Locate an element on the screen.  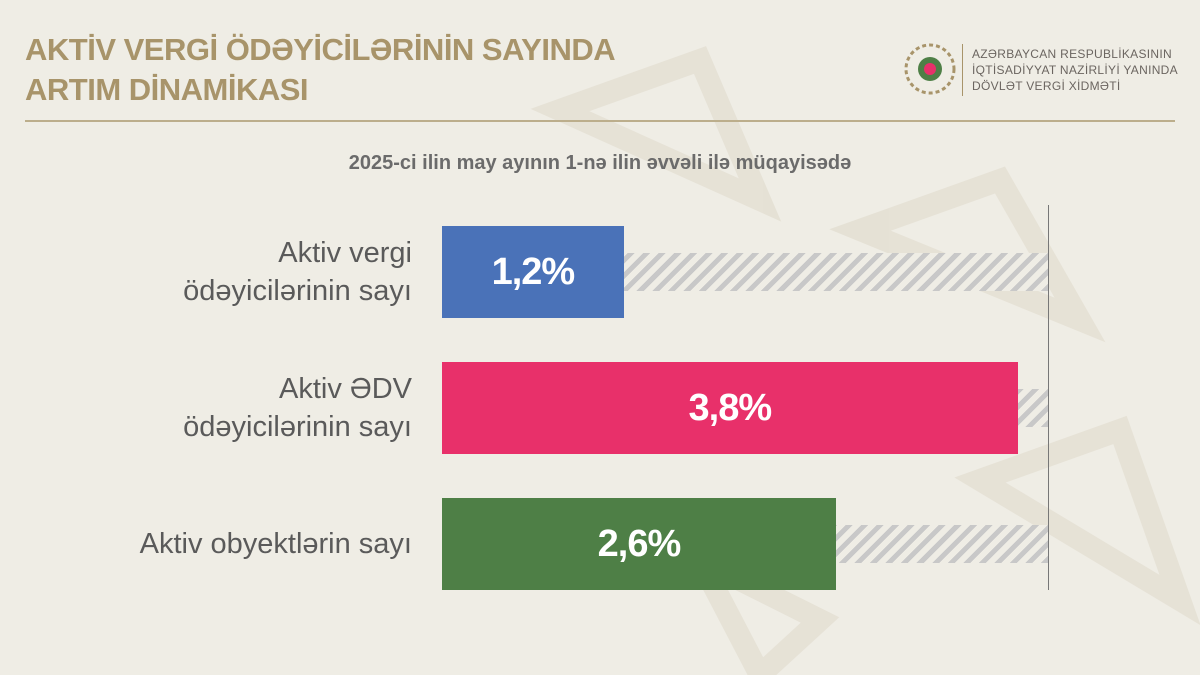
category-label: Aktiv ƏDV ödəyicilərinin sayı is located at coordinates (297, 408).